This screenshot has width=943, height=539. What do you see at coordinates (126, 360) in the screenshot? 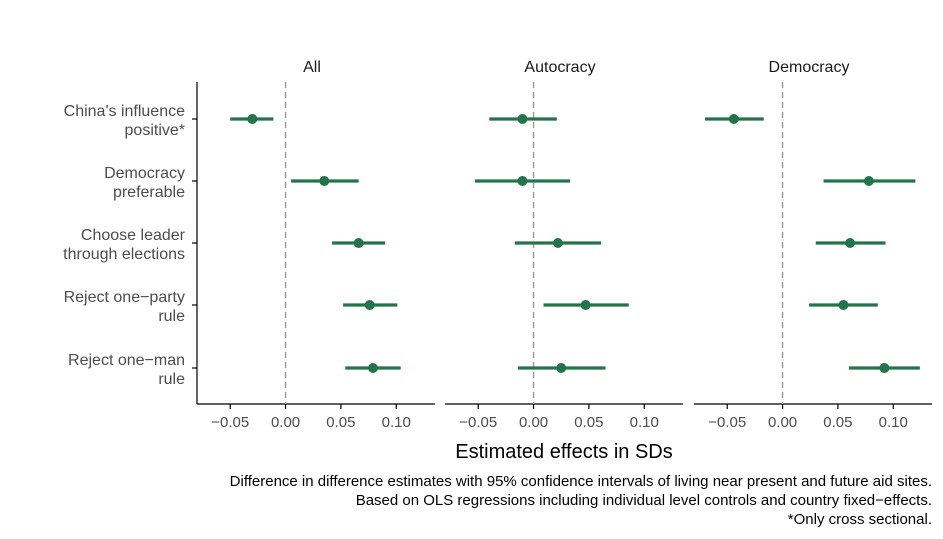
I see `y-tick-label: Reject one−man` at bounding box center [126, 360].